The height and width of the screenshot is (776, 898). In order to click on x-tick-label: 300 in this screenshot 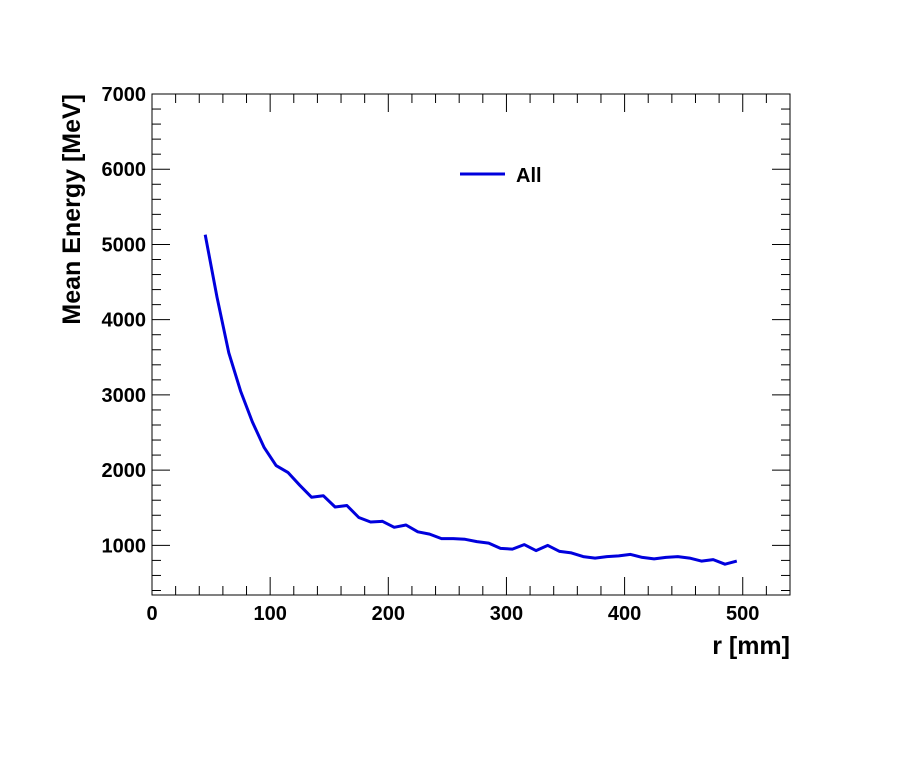, I will do `click(506, 614)`.